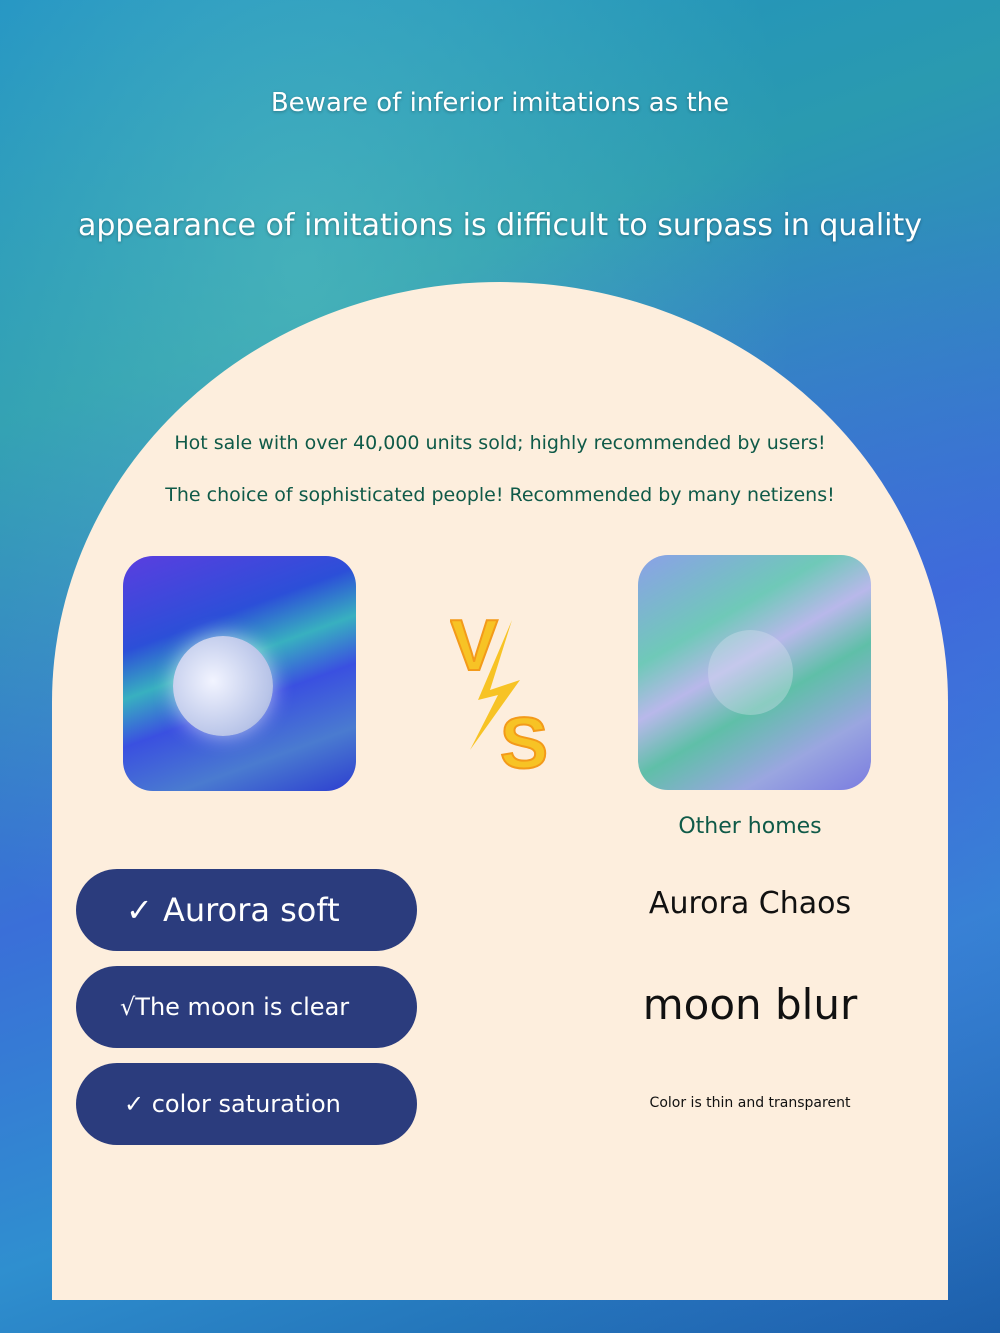  Describe the element at coordinates (235, 1007) in the screenshot. I see `feature-text: √The moon is clear` at that location.